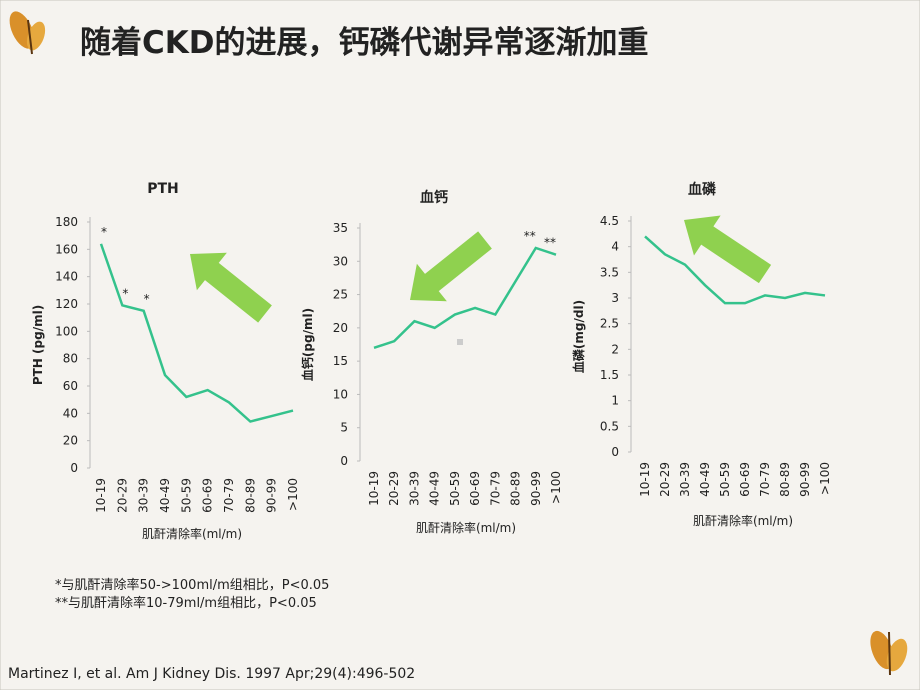  Describe the element at coordinates (609, 426) in the screenshot. I see `y-tick-label: 0.5` at that location.